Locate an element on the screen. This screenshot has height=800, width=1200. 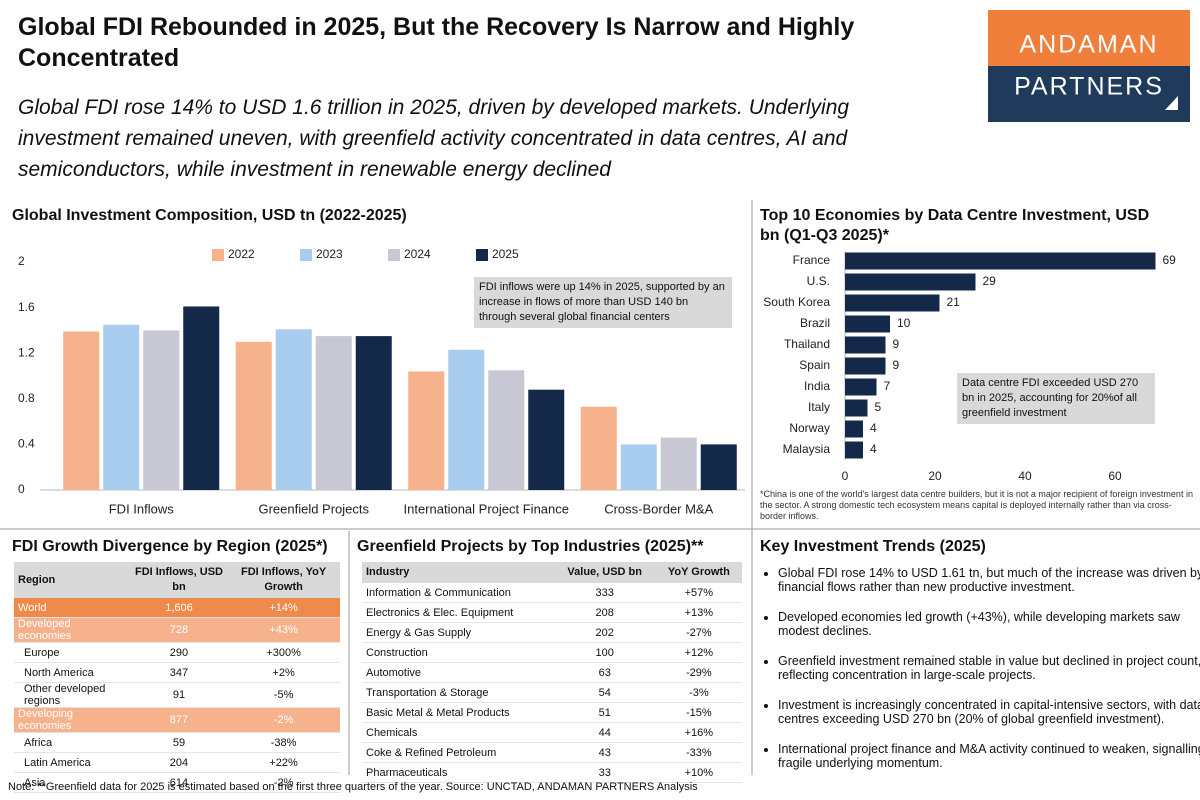
table-cell: +14% is located at coordinates (283, 608).